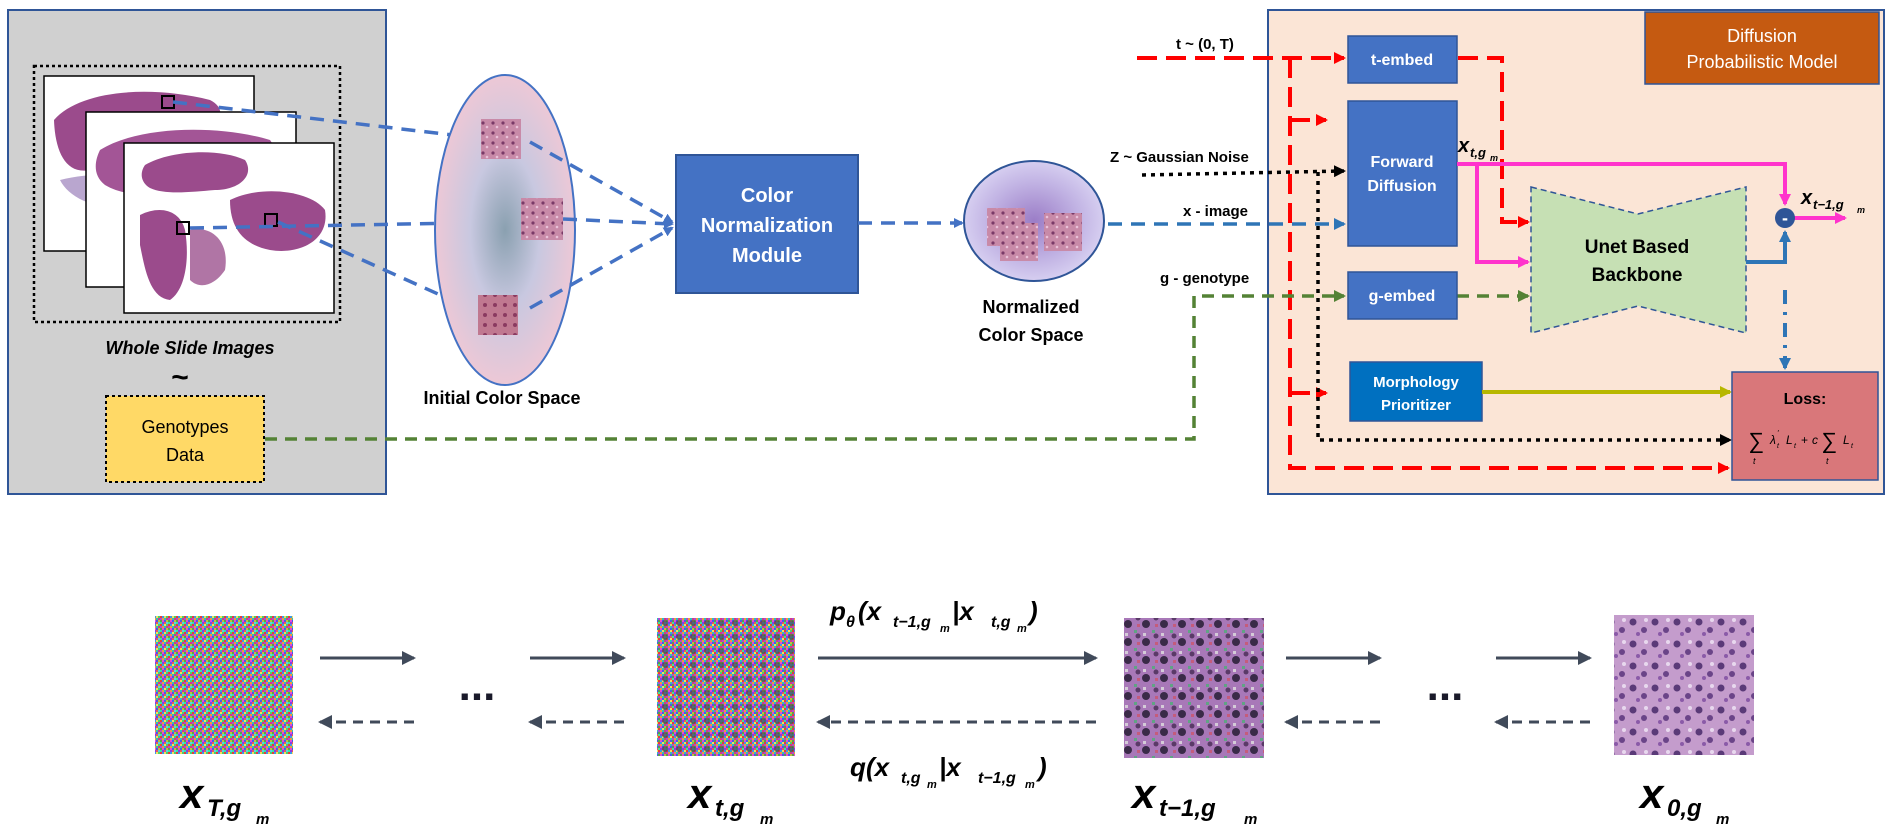  Describe the element at coordinates (767, 256) in the screenshot. I see `color-norm-line3: Module` at that location.